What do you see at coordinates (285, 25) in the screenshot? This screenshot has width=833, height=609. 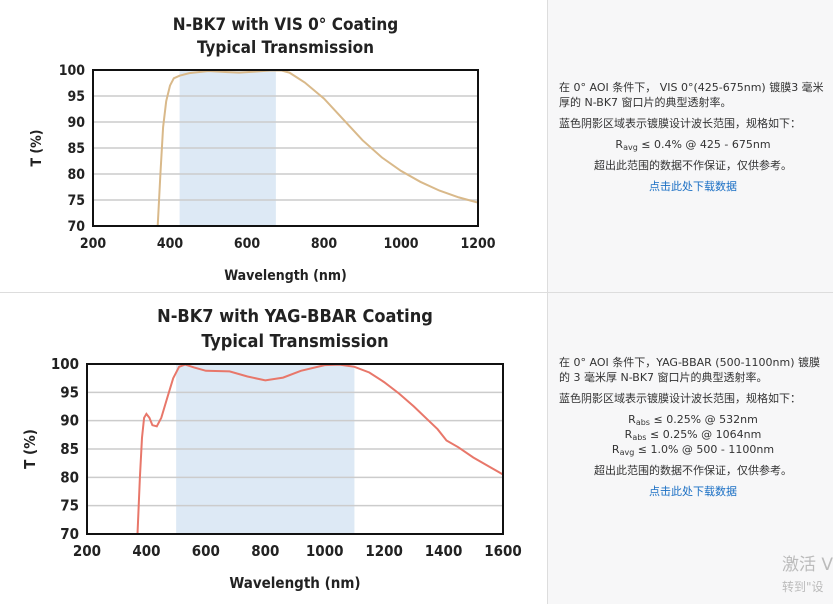 I see `chart-title: N-BK7 with VIS 0° Coating` at bounding box center [285, 25].